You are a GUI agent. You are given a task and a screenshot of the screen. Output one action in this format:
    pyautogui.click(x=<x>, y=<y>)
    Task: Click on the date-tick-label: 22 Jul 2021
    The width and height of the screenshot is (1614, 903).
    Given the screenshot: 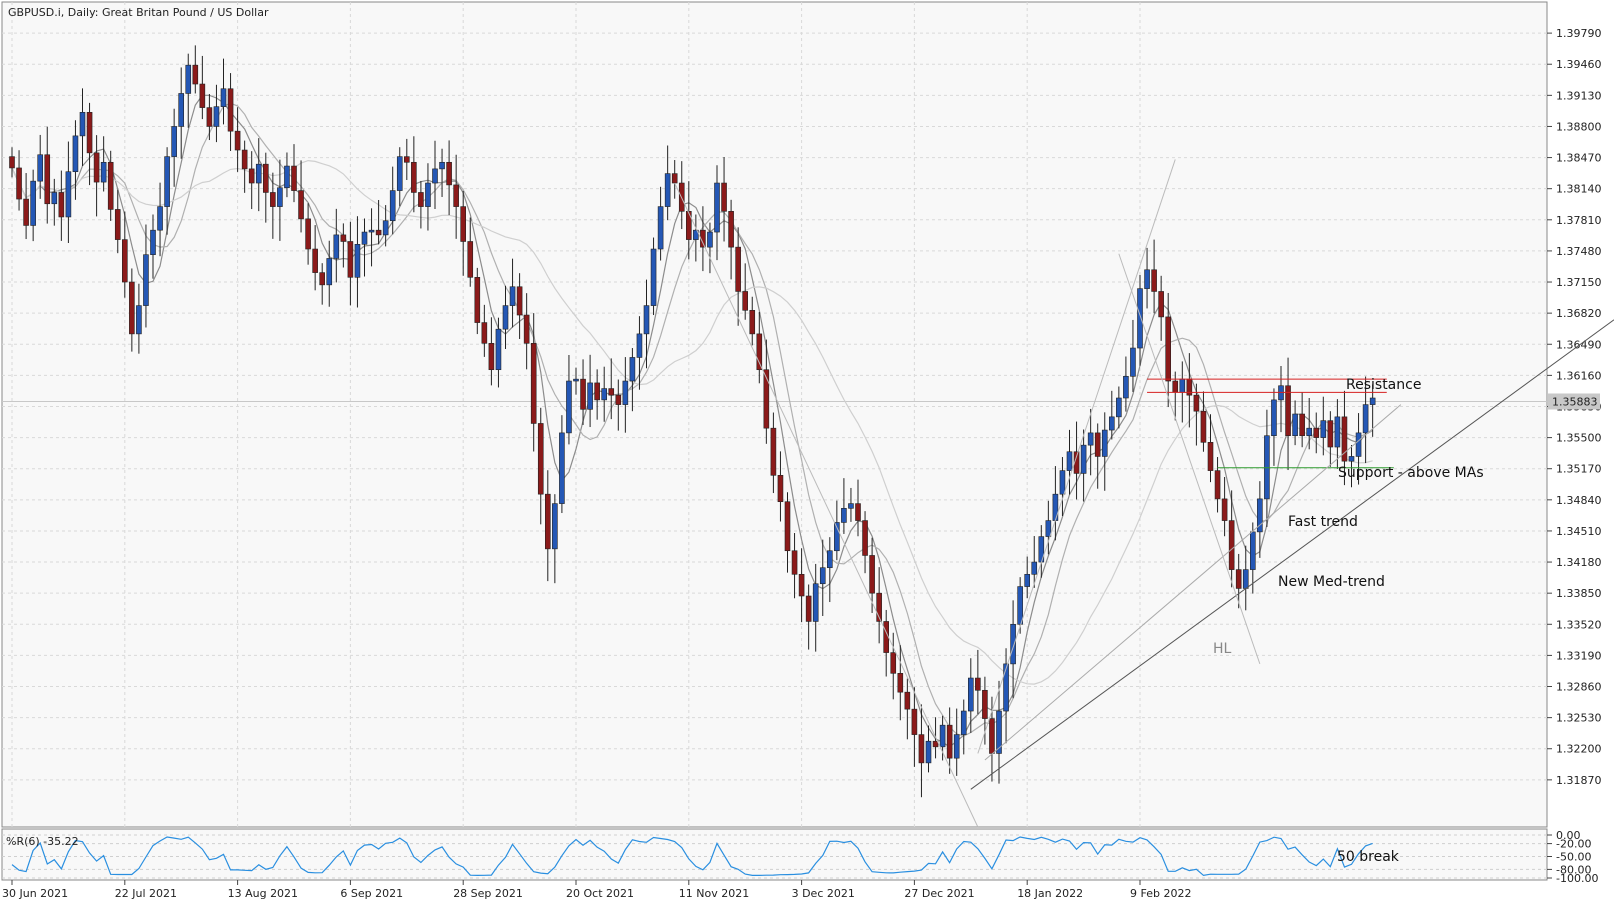 What is the action you would take?
    pyautogui.click(x=146, y=893)
    